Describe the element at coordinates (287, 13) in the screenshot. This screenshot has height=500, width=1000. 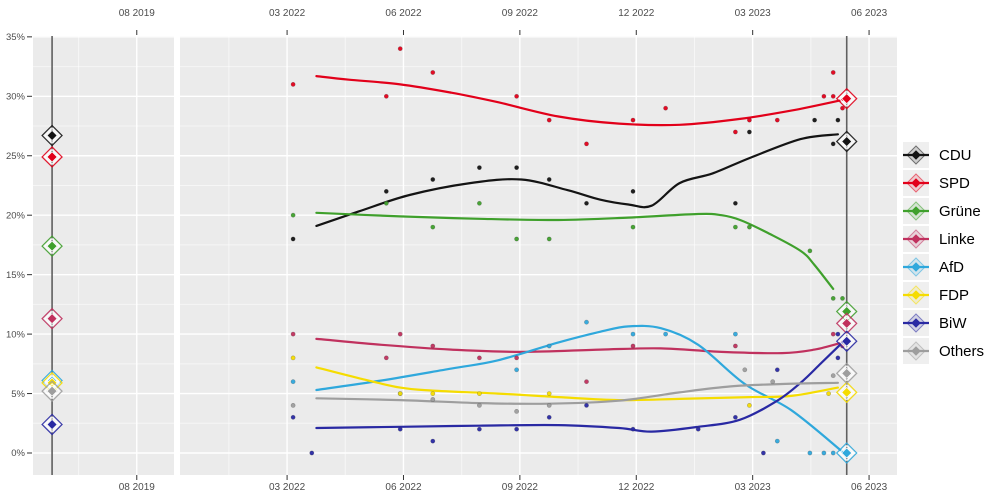
I see `x-tick-label-top: 03 2022` at that location.